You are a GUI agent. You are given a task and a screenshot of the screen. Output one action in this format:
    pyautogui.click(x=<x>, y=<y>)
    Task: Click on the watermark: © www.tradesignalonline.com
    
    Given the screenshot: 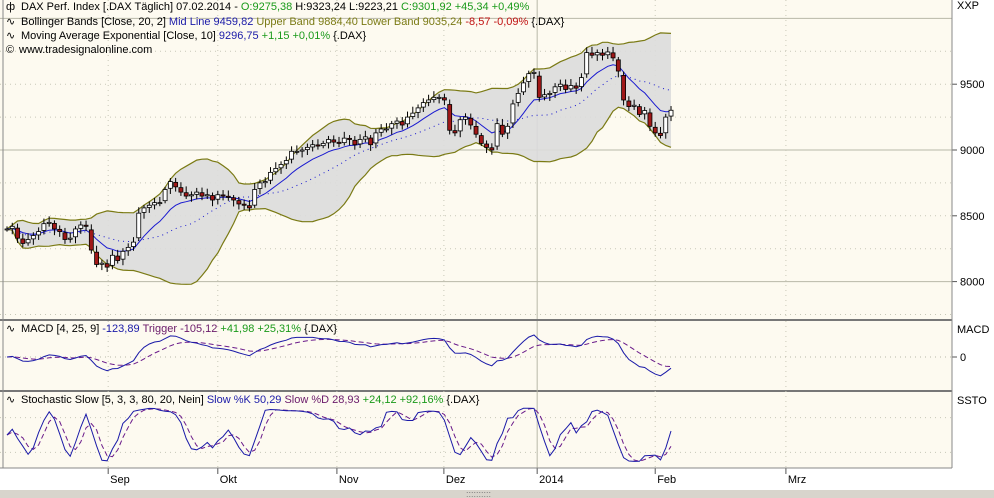 What is the action you would take?
    pyautogui.click(x=80, y=50)
    